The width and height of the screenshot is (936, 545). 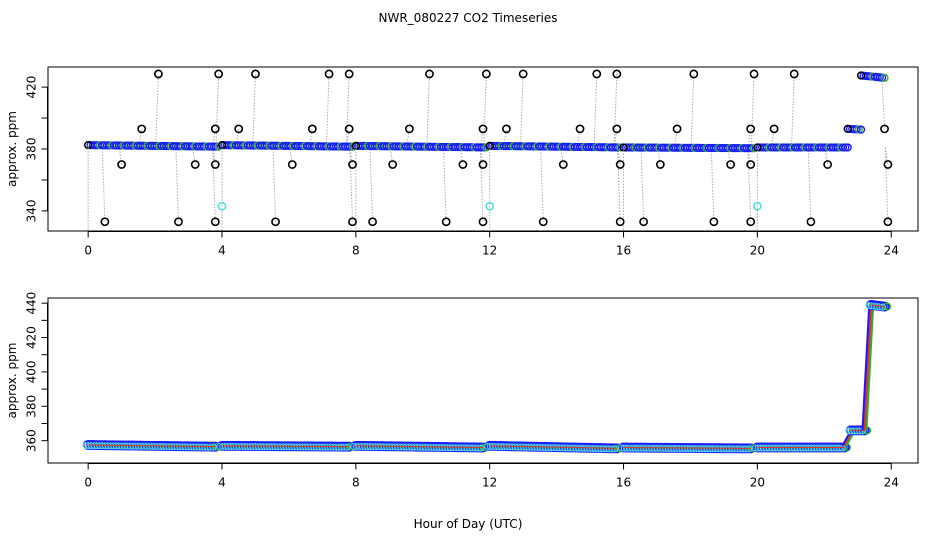 I want to click on x-tick-label: 0, so click(x=88, y=483).